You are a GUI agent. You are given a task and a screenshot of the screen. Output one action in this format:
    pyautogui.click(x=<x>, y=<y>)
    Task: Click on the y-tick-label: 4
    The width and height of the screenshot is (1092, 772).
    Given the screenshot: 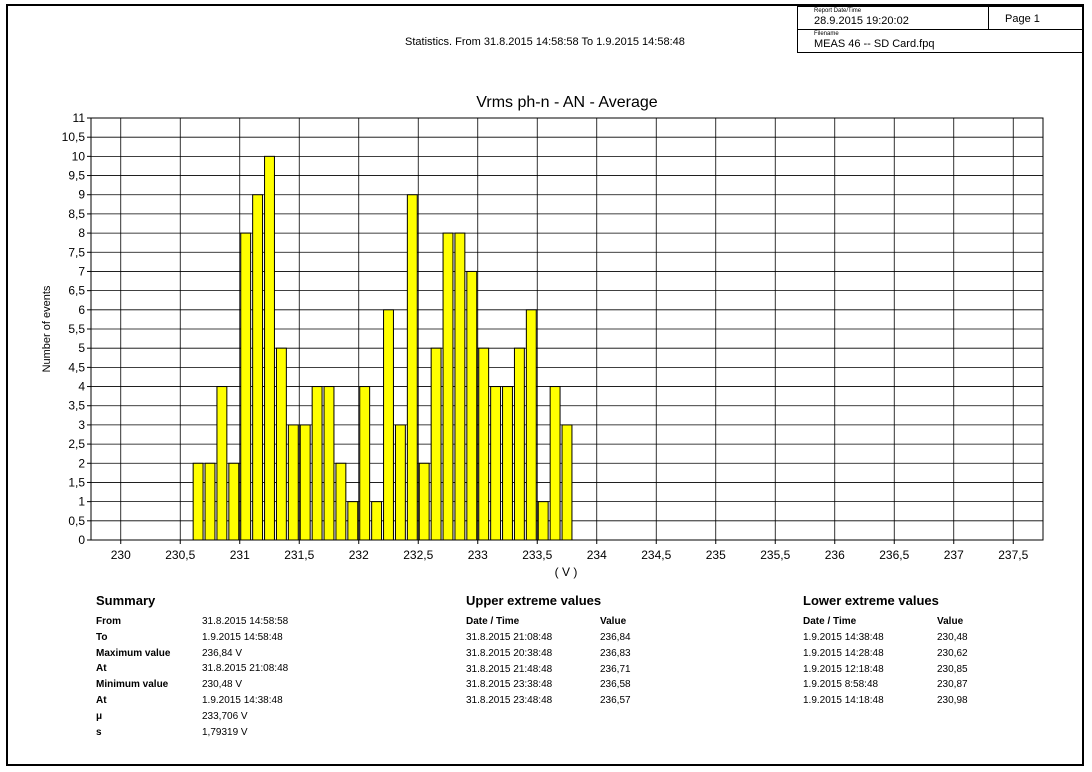 What is the action you would take?
    pyautogui.click(x=81, y=387)
    